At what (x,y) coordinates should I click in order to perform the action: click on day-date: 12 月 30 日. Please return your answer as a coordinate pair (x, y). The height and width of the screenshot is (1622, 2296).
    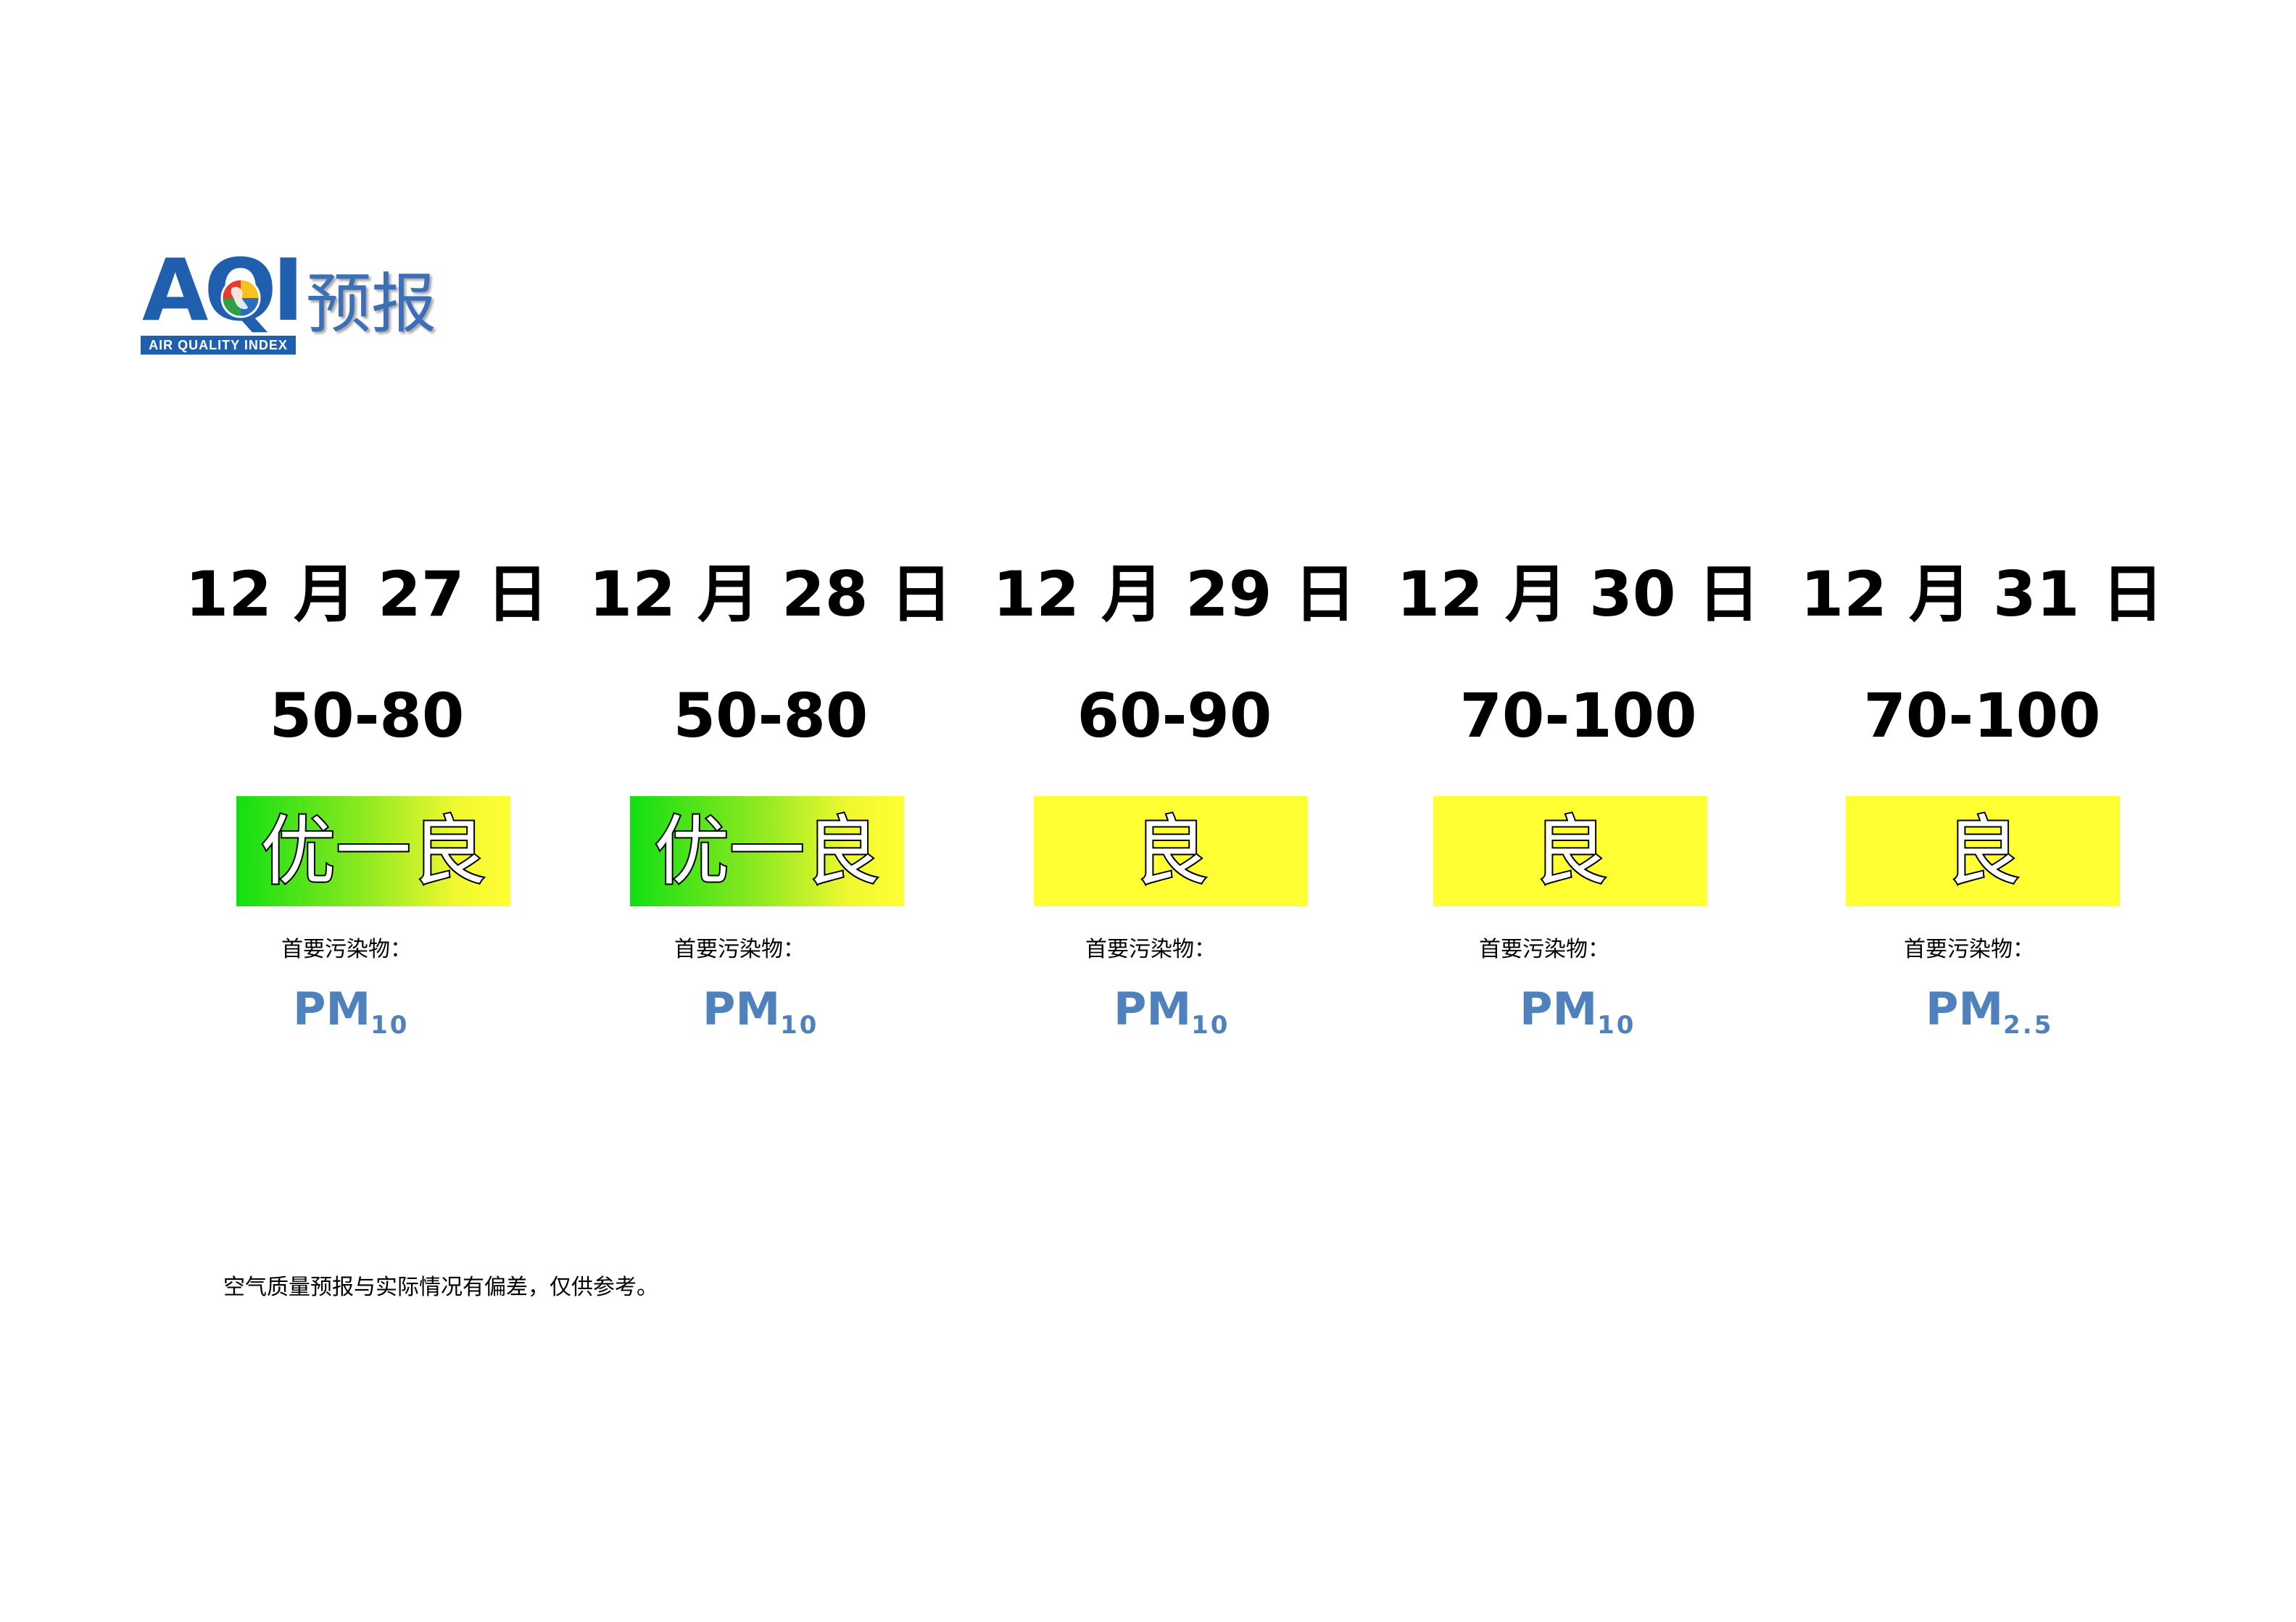
    Looking at the image, I should click on (1578, 594).